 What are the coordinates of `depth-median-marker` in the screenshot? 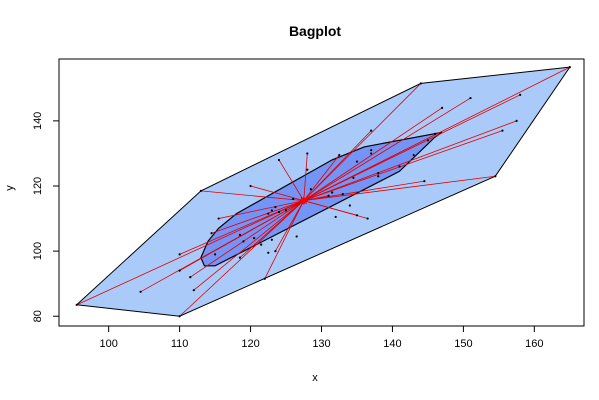 It's located at (303, 200).